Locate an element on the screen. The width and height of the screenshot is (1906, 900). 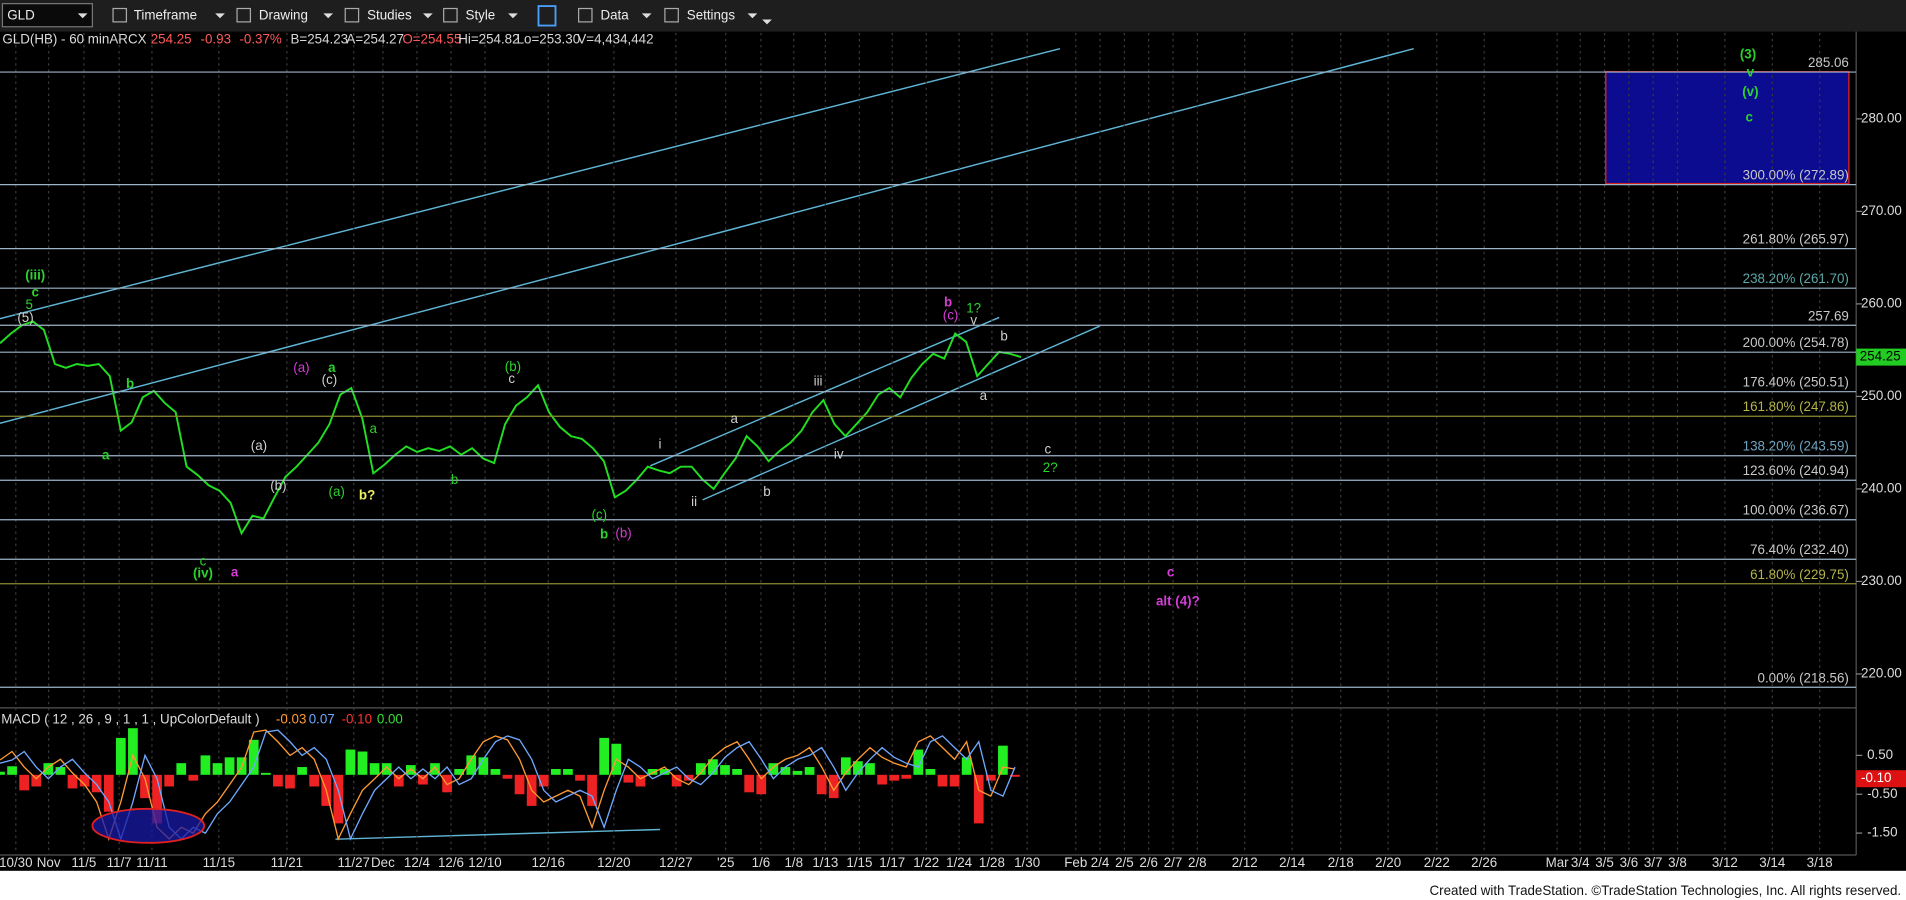
menu-item: Drawing is located at coordinates (283, 14).